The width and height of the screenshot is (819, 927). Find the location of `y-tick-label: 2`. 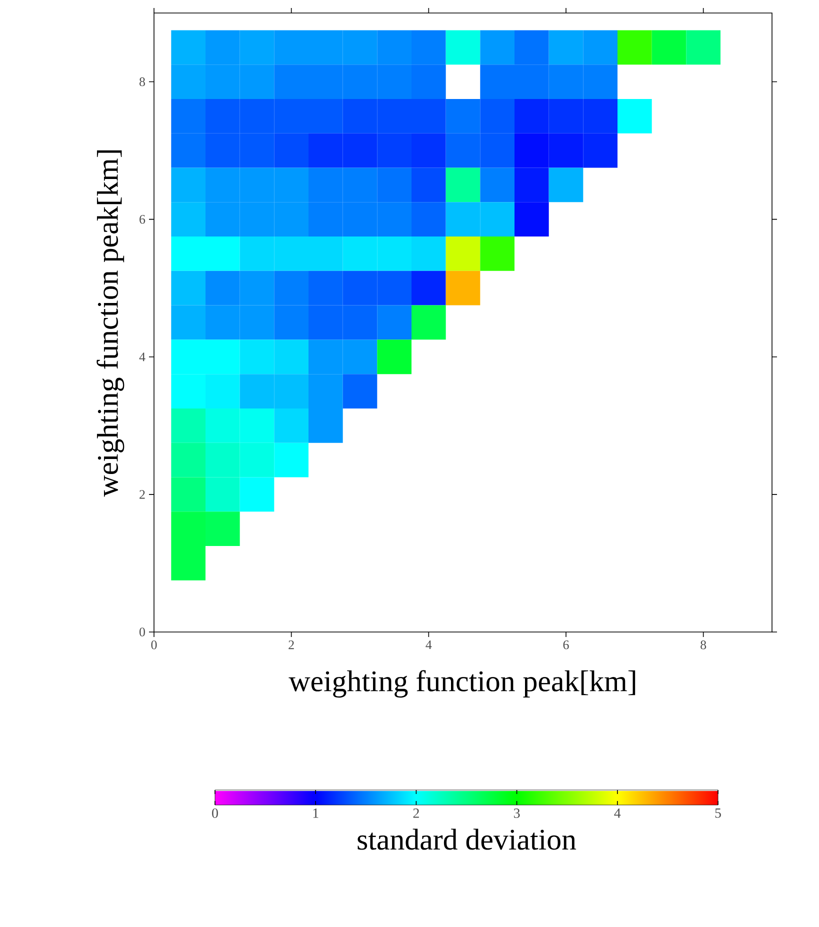

y-tick-label: 2 is located at coordinates (142, 494).